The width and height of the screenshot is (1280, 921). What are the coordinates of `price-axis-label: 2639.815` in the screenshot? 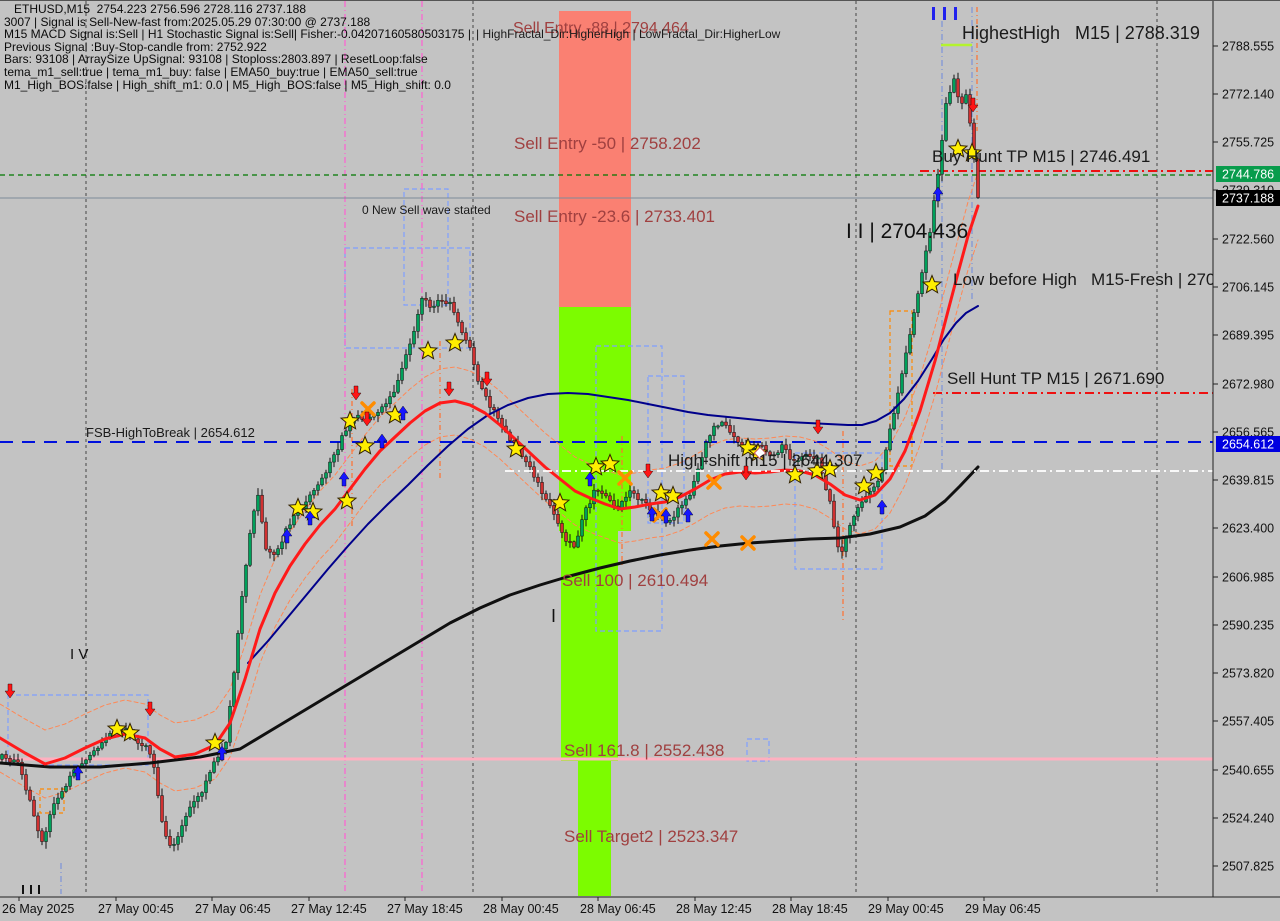 It's located at (1248, 481).